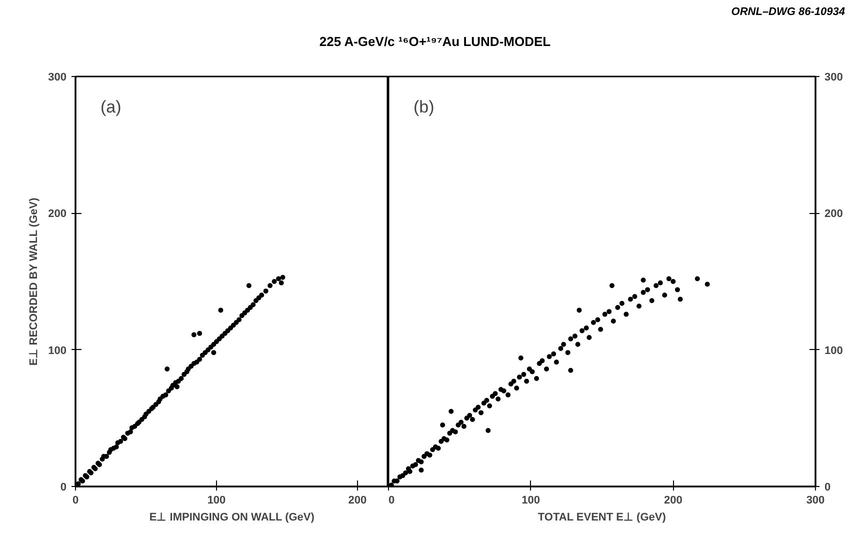  What do you see at coordinates (435, 42) in the screenshot?
I see `text: 225 A-GeV/c ¹⁶O+¹⁹⁷Au LUND-MODEL` at bounding box center [435, 42].